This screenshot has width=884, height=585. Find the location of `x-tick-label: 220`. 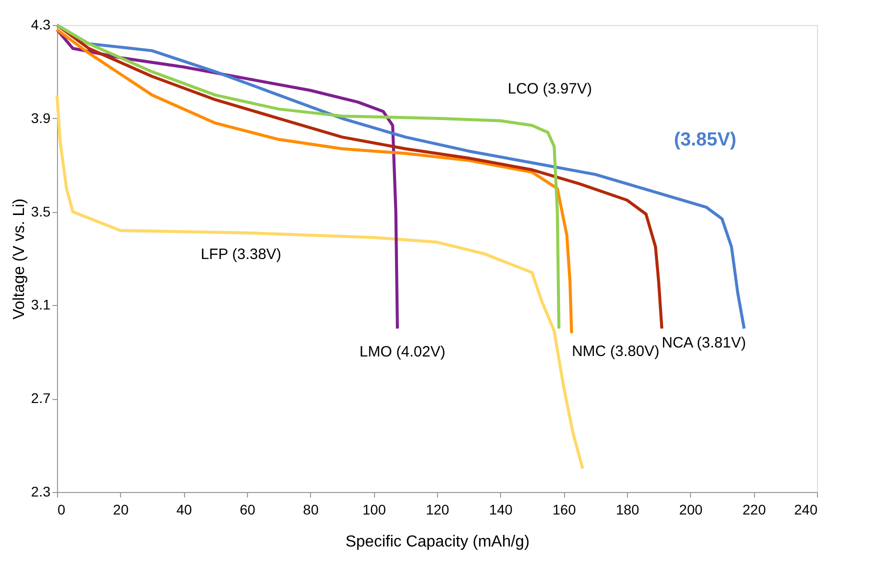

x-tick-label: 220 is located at coordinates (754, 510).